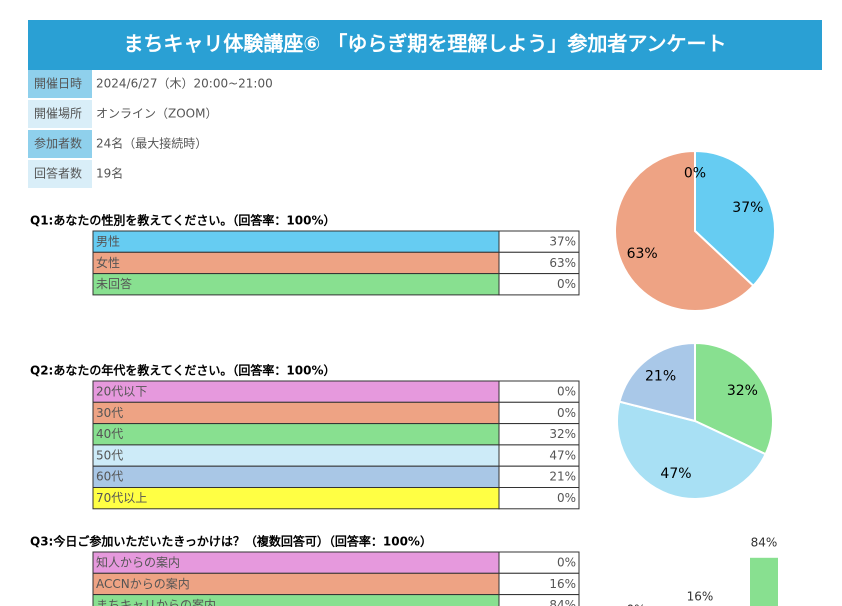  I want to click on answer-label: ACCNからの案内, so click(143, 583).